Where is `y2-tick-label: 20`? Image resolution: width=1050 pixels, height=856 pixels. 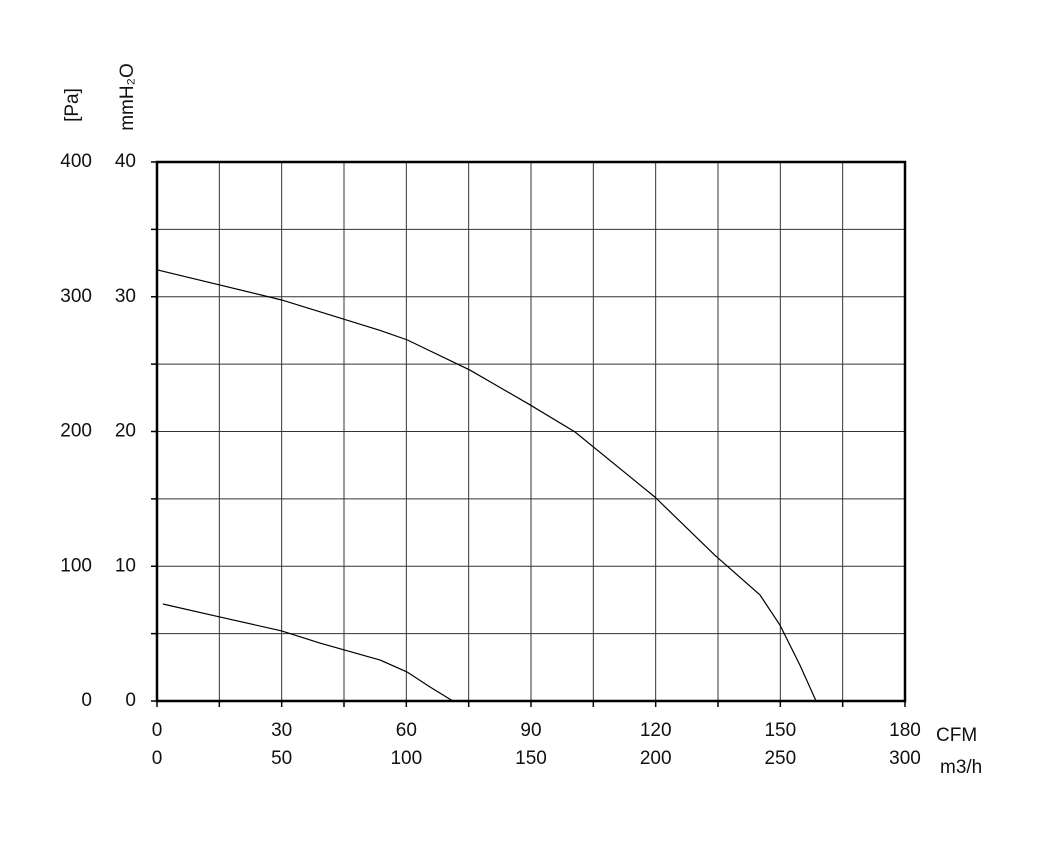 y2-tick-label: 20 is located at coordinates (125, 431).